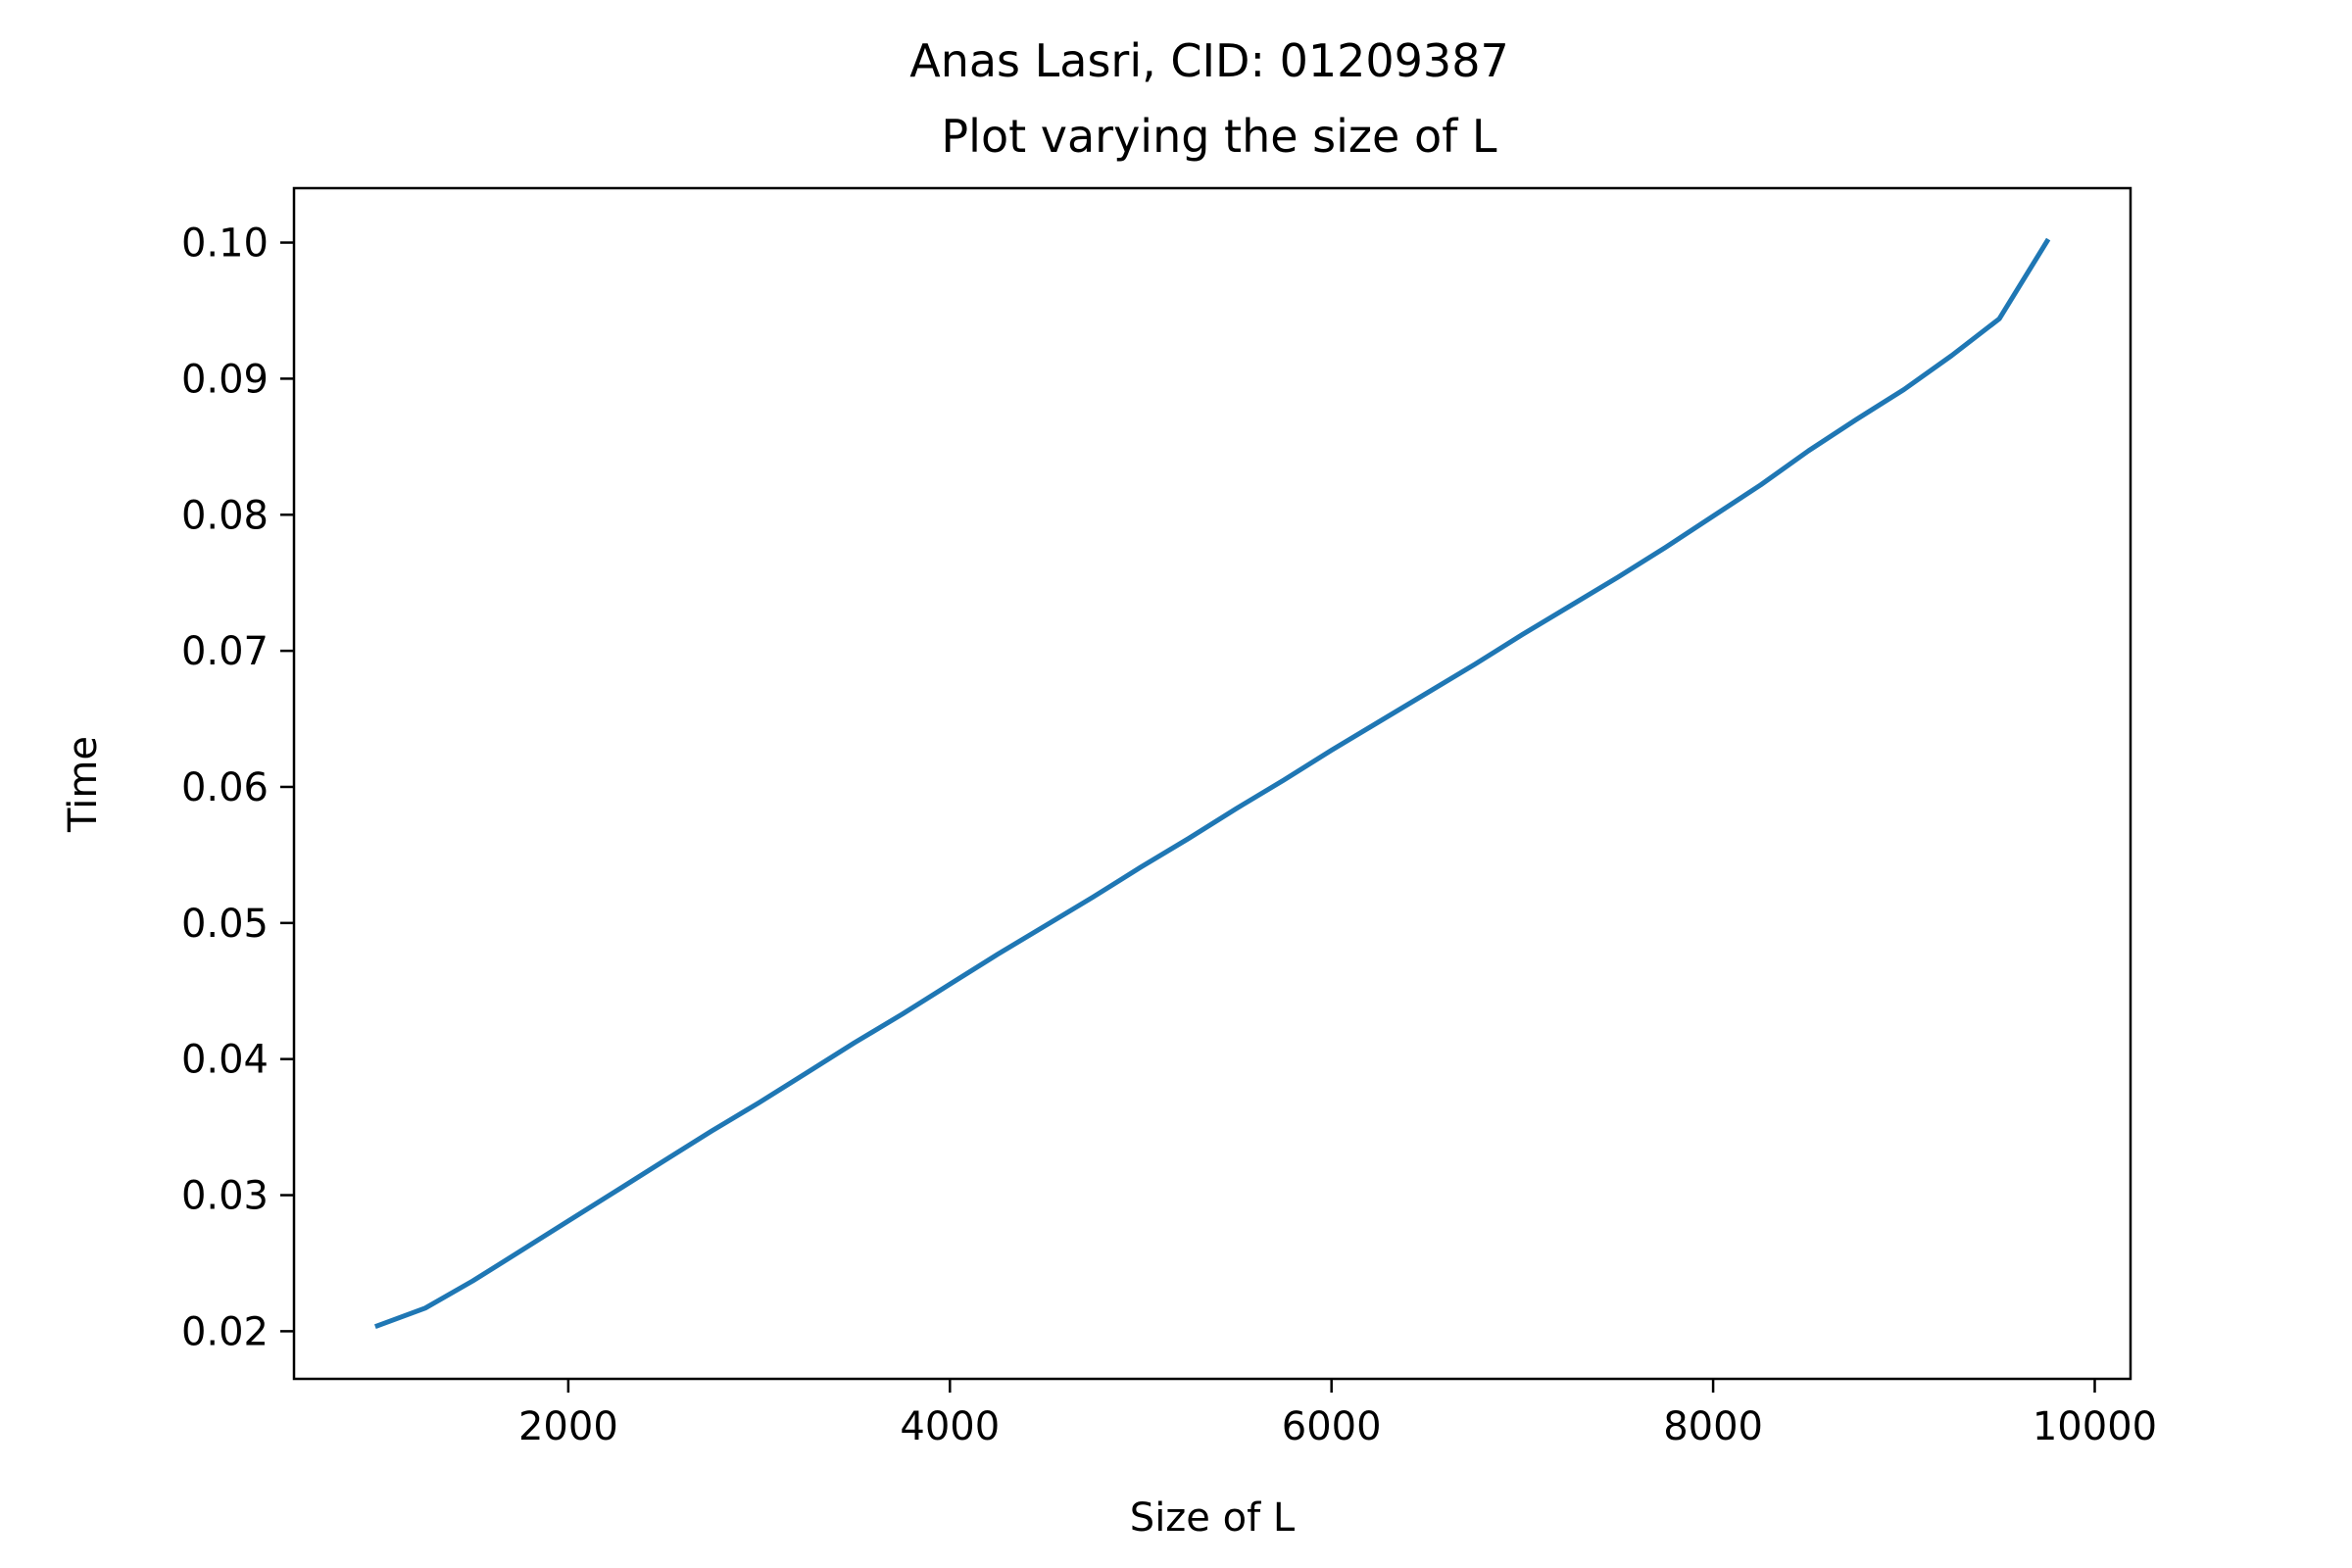  I want to click on y-tick-label: 0.06, so click(225, 787).